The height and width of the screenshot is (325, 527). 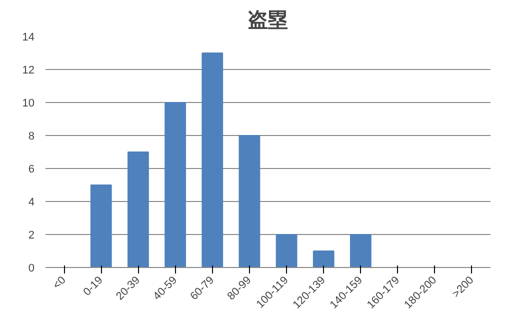 What do you see at coordinates (28, 38) in the screenshot?
I see `y-tick-label: 14` at bounding box center [28, 38].